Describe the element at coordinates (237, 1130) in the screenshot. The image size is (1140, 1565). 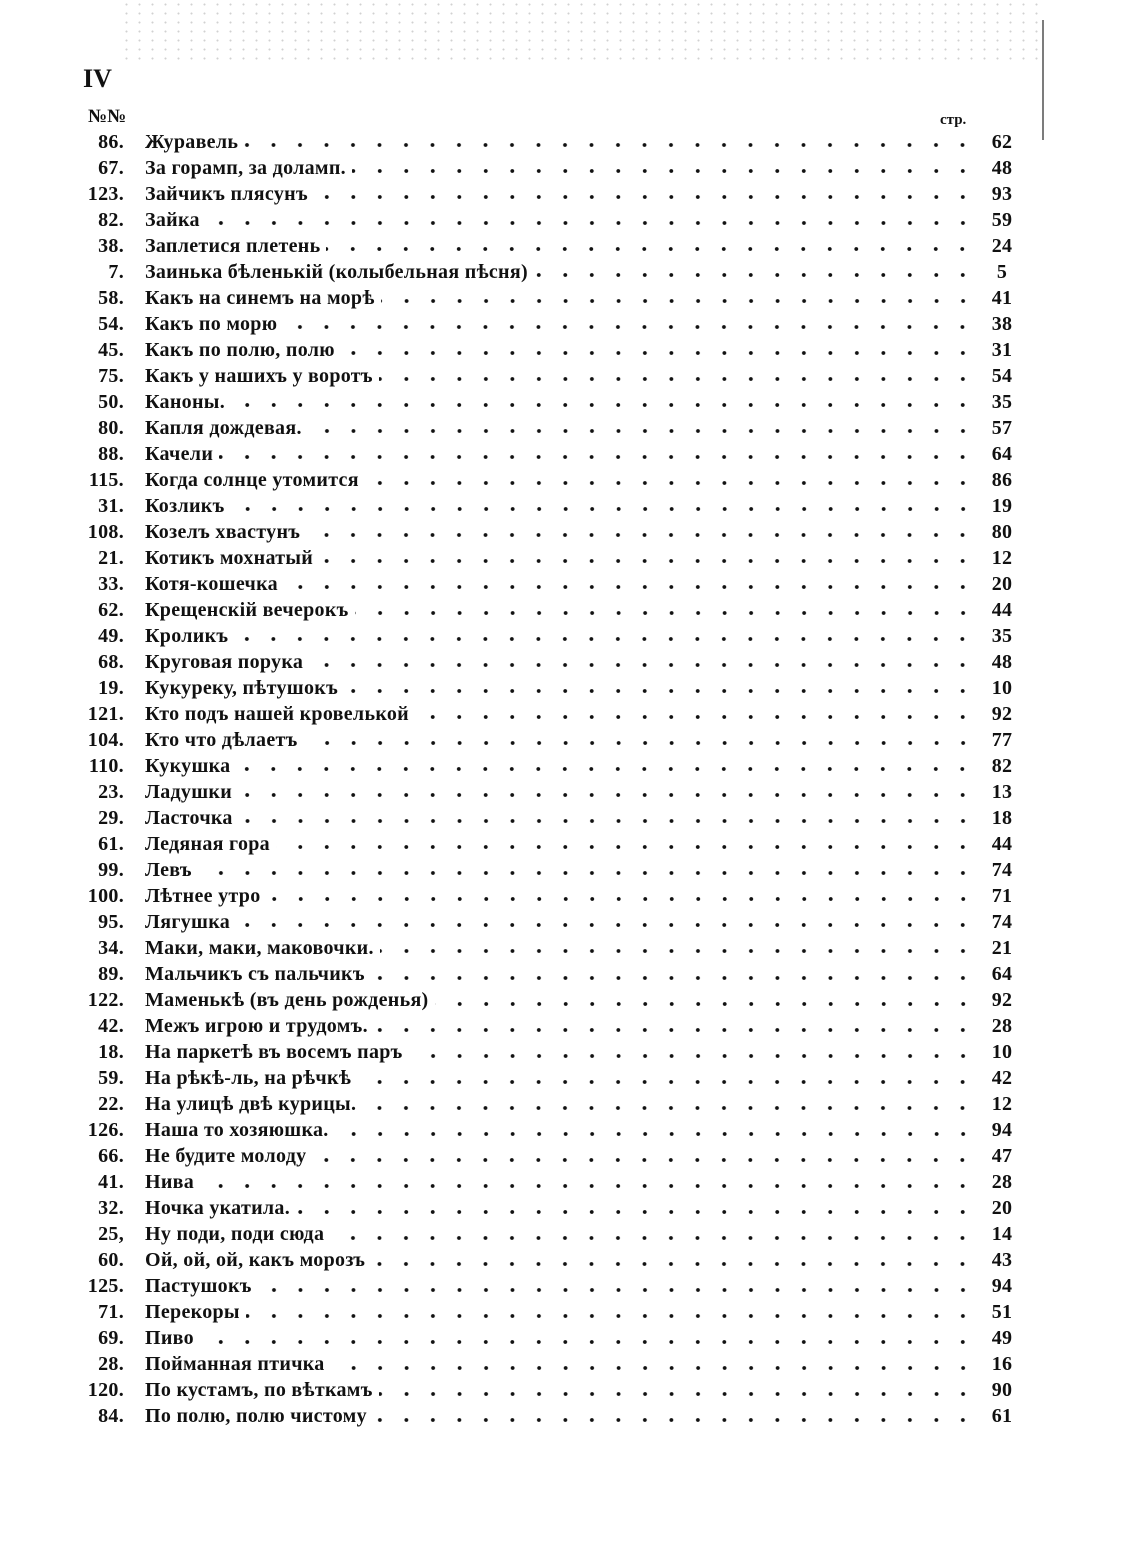
I see `entry-title: Наша то хозяюшка.` at that location.